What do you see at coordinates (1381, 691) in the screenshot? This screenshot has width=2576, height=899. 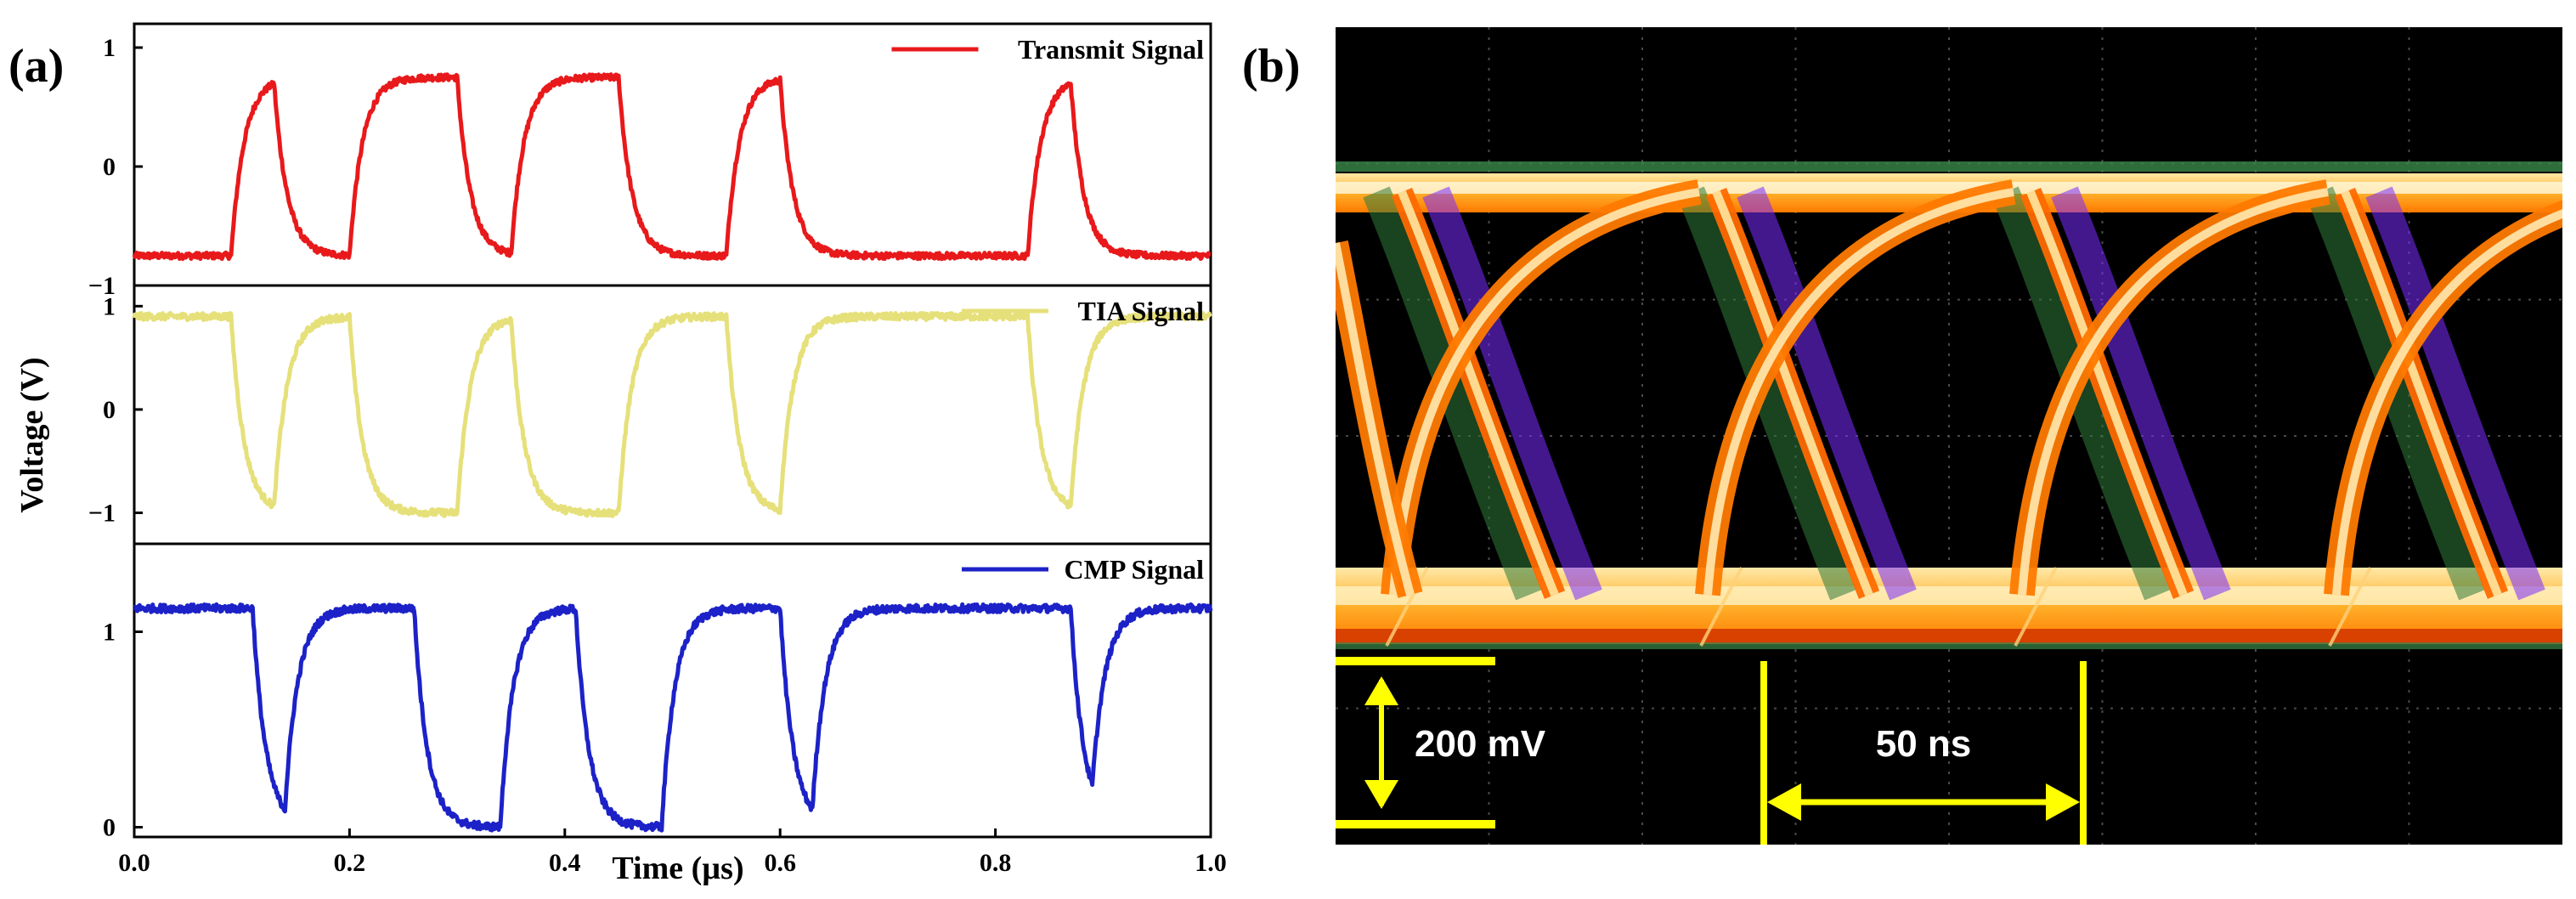 I see `voltage-arrow-up-icon` at bounding box center [1381, 691].